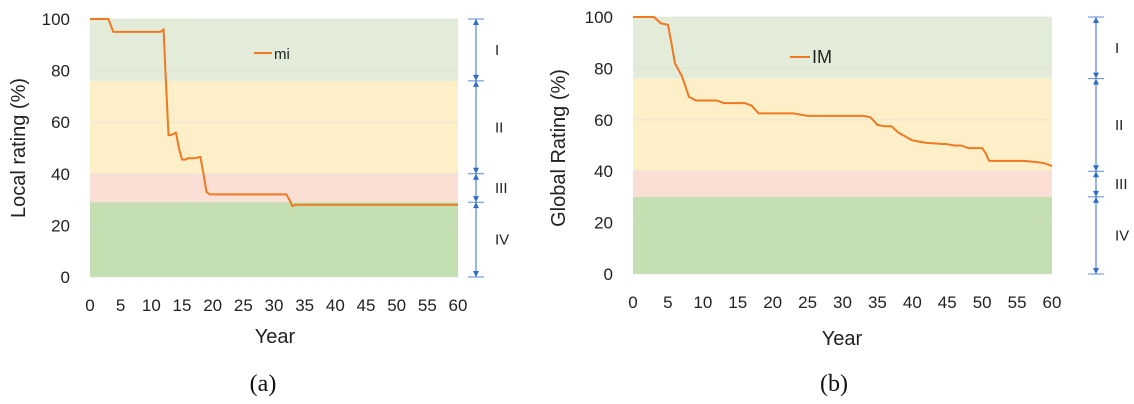  I want to click on series-line-IM, so click(843, 92).